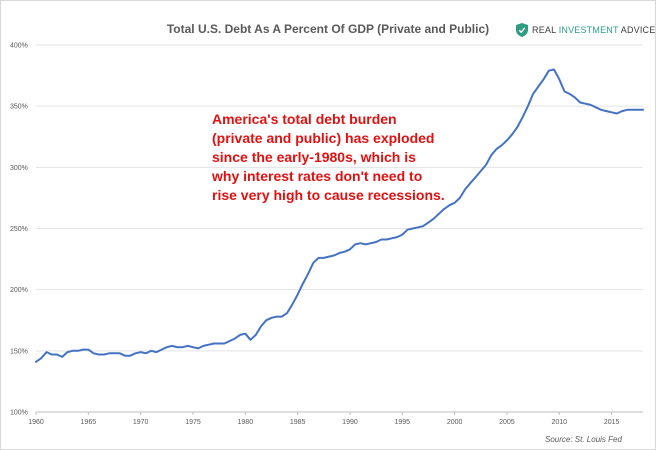 This screenshot has height=450, width=656. I want to click on x-tick-label: 1960, so click(36, 422).